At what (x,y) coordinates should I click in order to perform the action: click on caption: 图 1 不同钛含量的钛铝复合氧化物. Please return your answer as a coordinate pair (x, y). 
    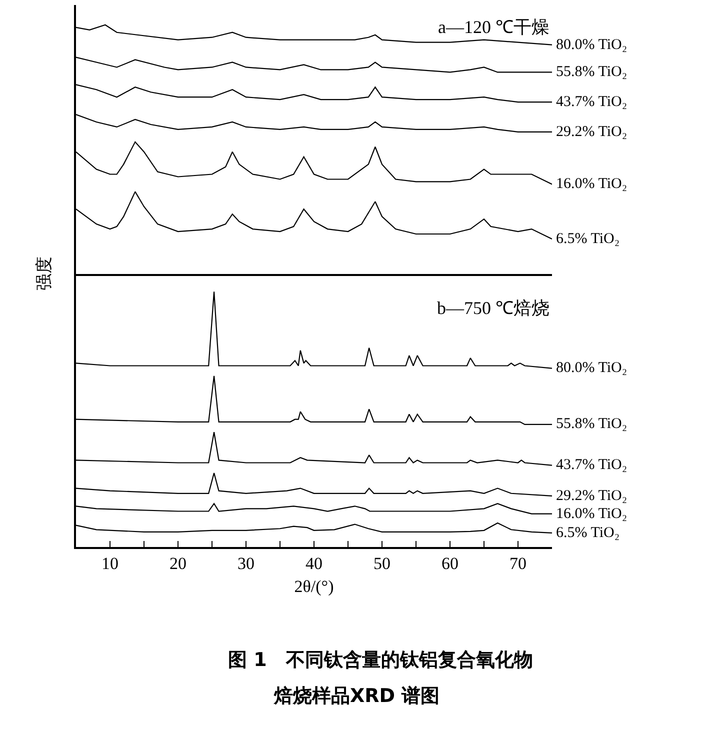
    Looking at the image, I should click on (380, 660).